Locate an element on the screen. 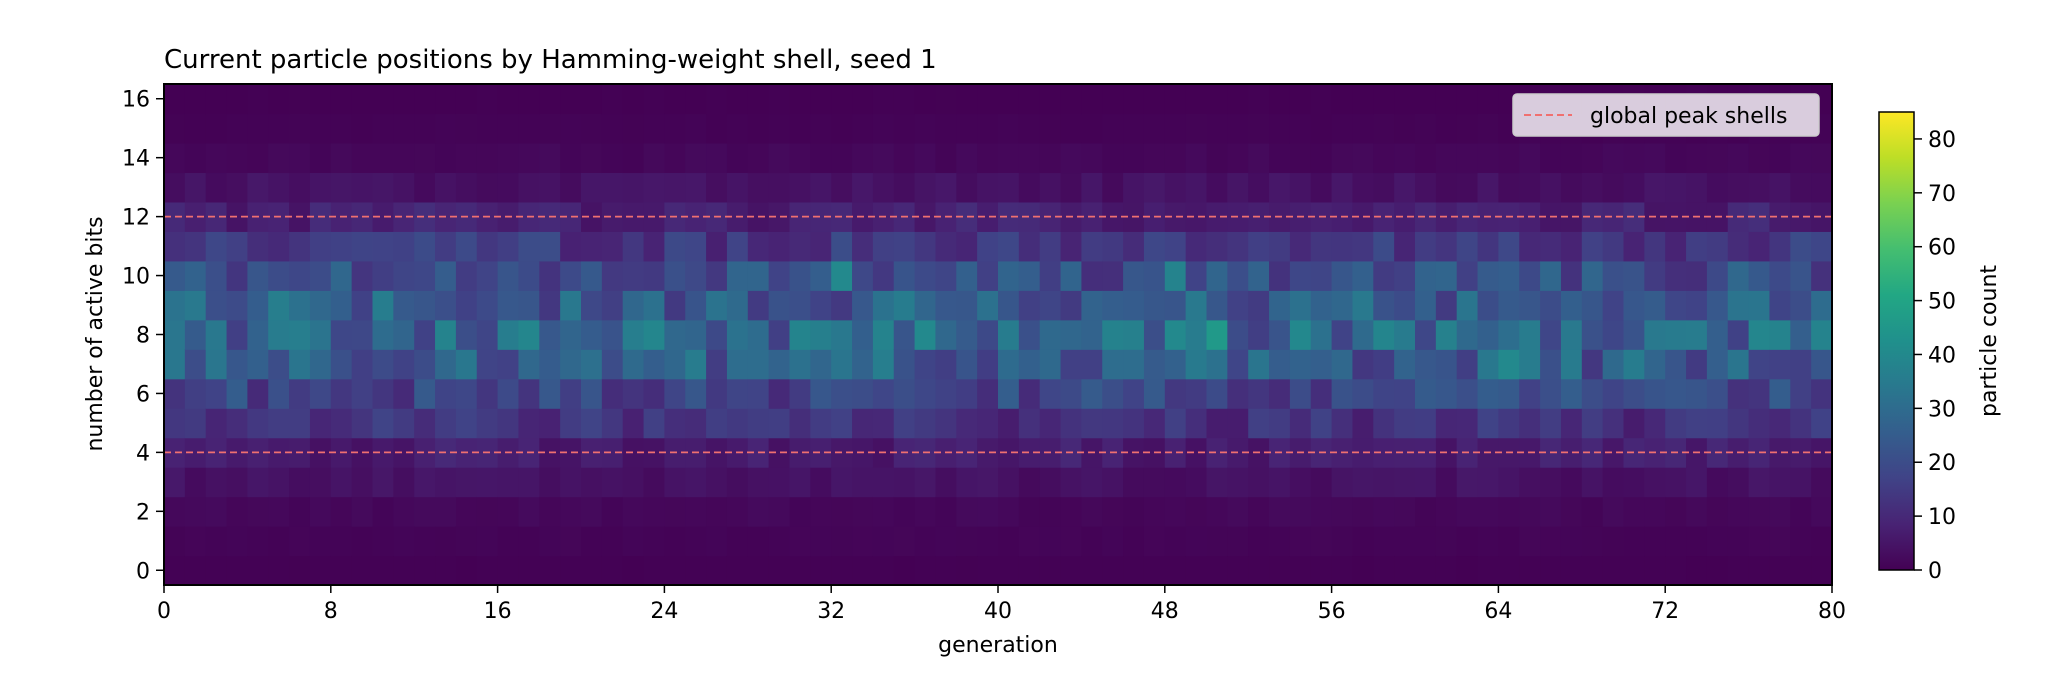 The image size is (2048, 699). x-tick-label: 64 is located at coordinates (1498, 611).